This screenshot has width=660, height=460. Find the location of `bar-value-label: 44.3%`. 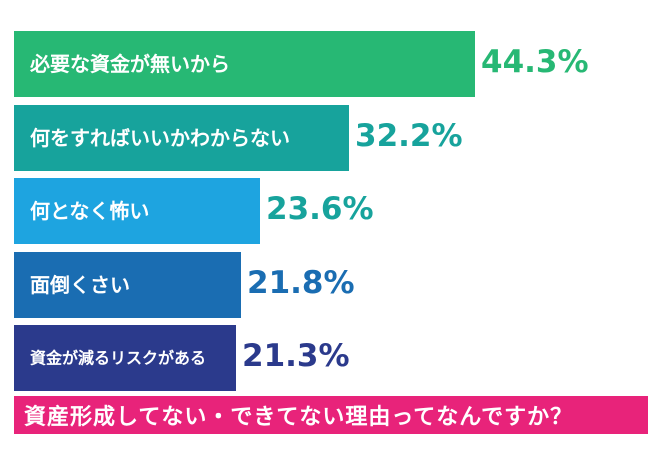

bar-value-label: 44.3% is located at coordinates (535, 62).